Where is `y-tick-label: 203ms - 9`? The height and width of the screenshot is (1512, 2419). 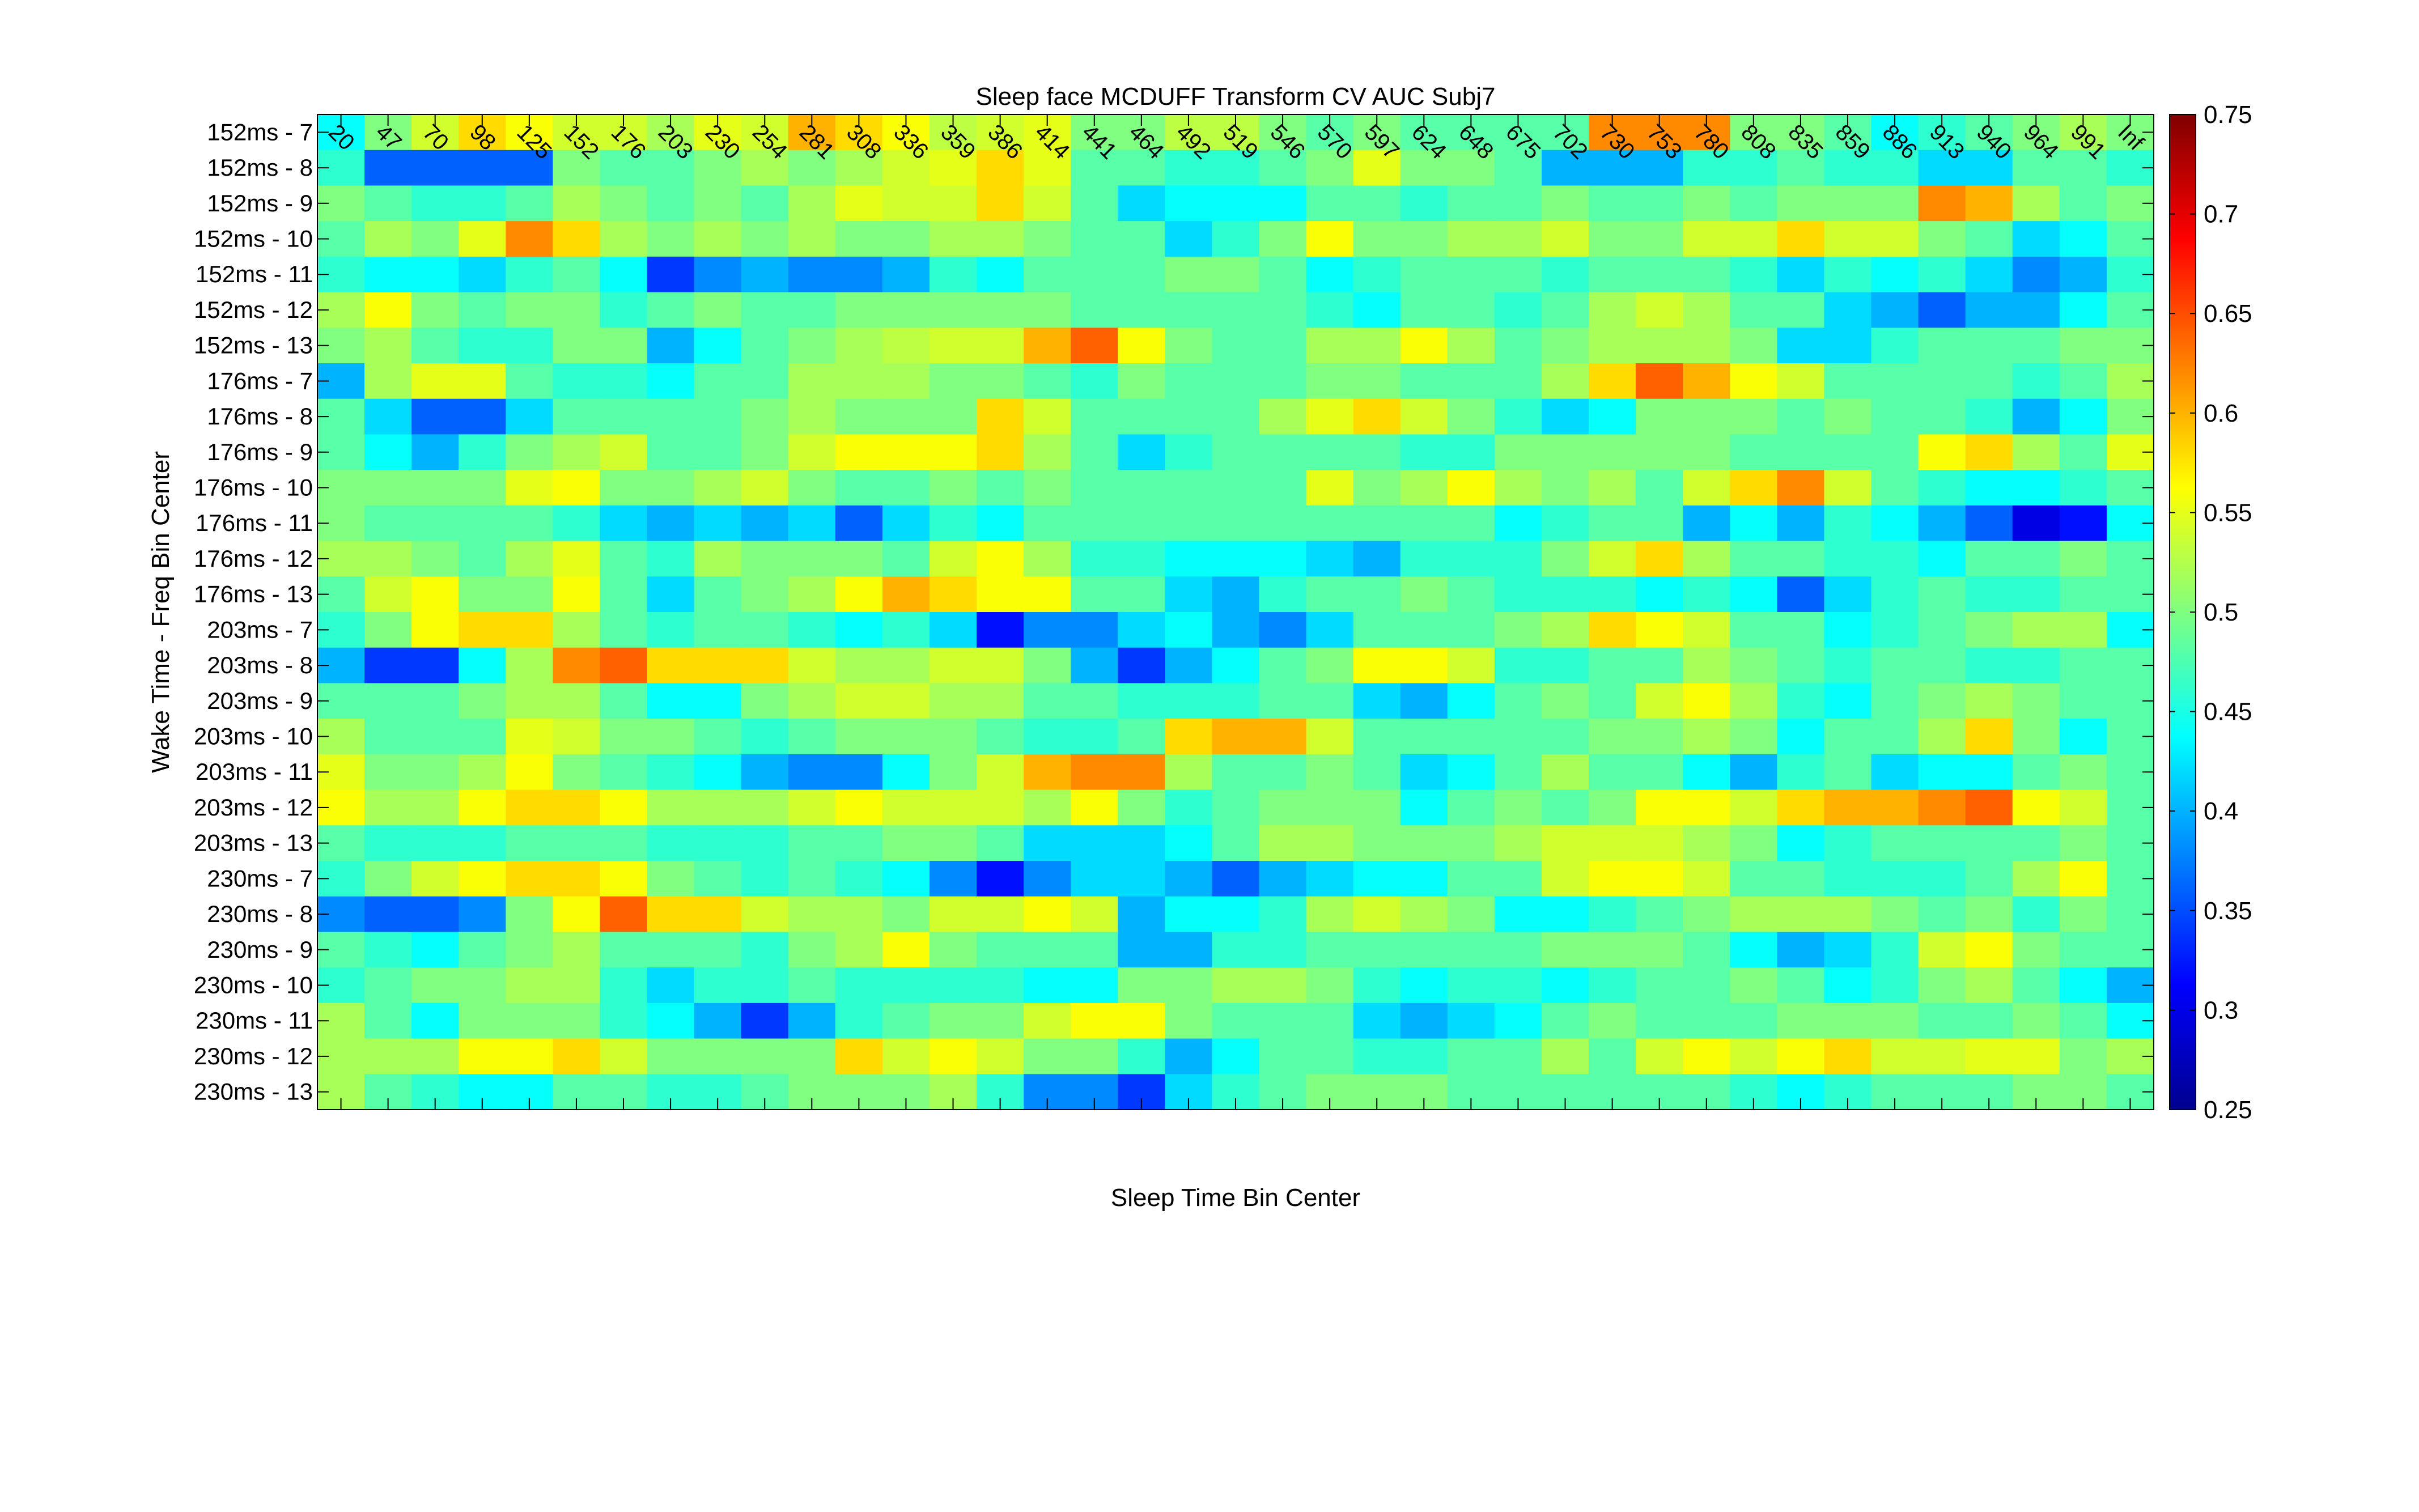
y-tick-label: 203ms - 9 is located at coordinates (260, 701).